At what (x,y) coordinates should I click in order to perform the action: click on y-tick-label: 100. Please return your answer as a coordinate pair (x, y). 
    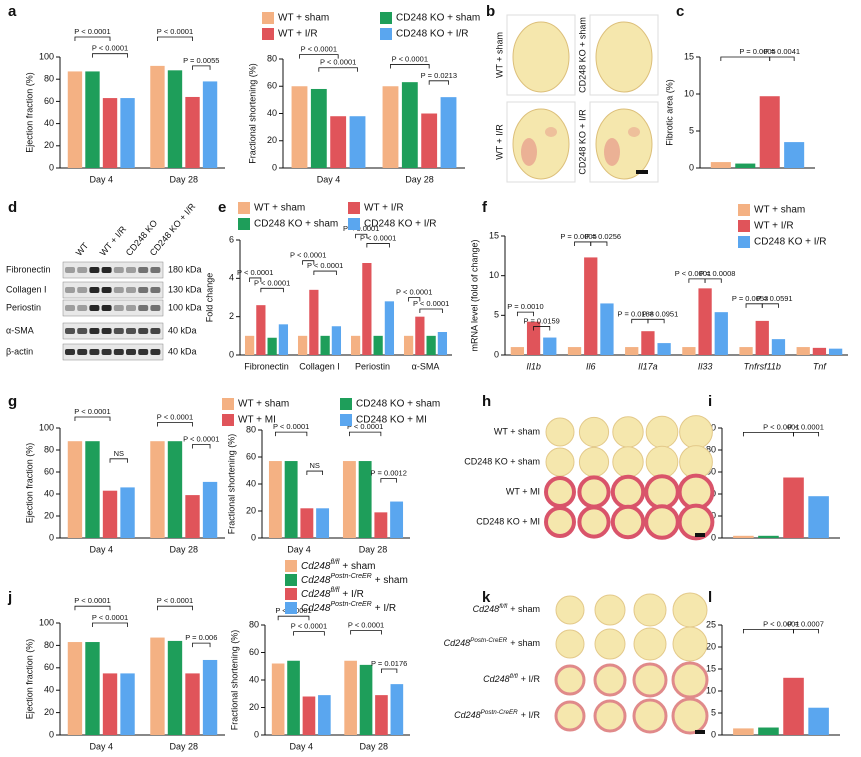
    Looking at the image, I should click on (46, 56).